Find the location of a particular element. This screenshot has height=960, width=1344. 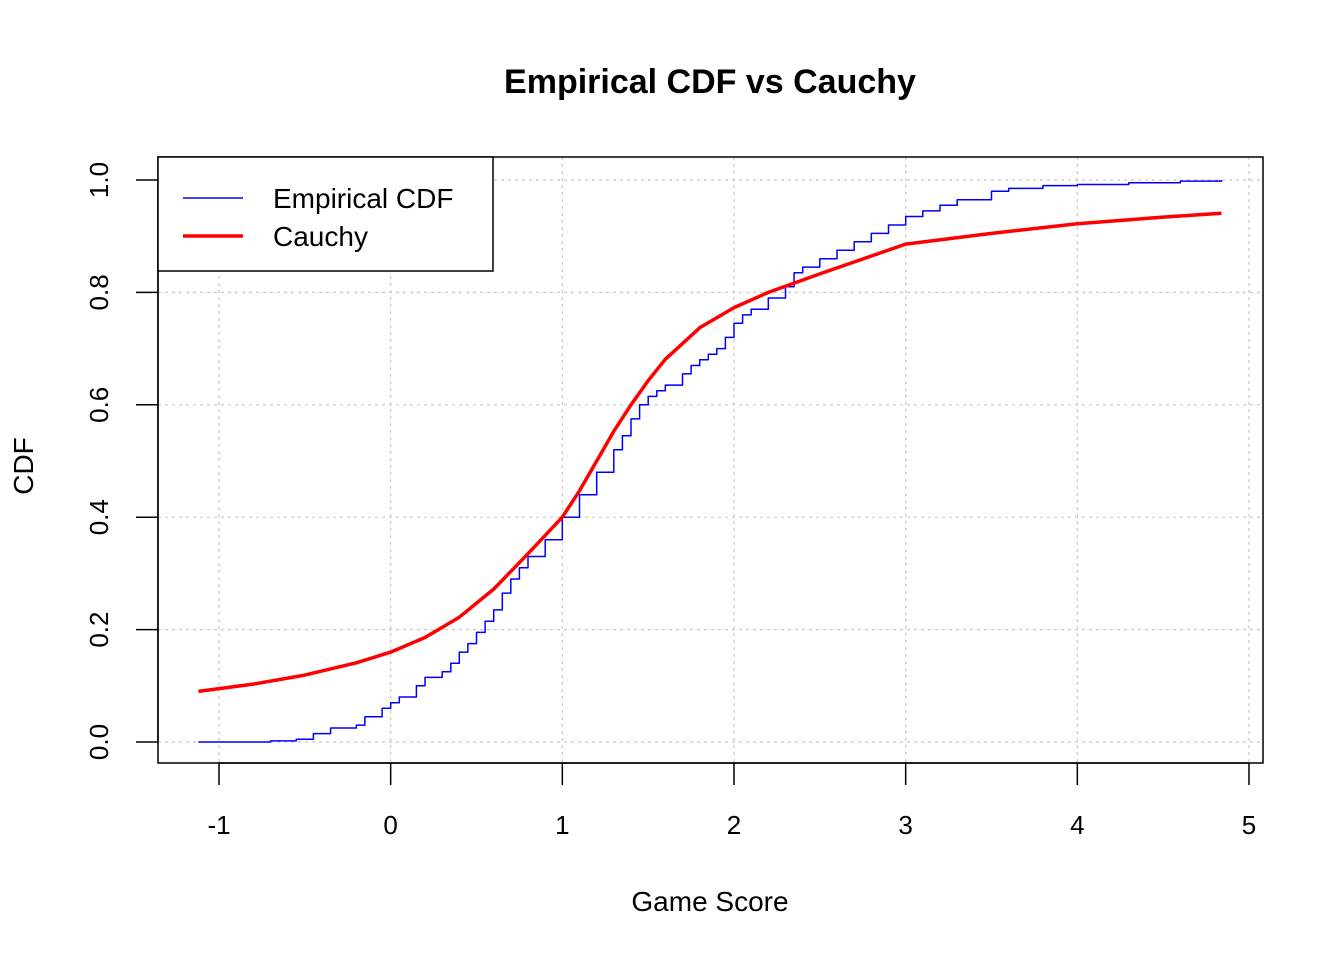

x-tick-label-4: 3 is located at coordinates (905, 825).